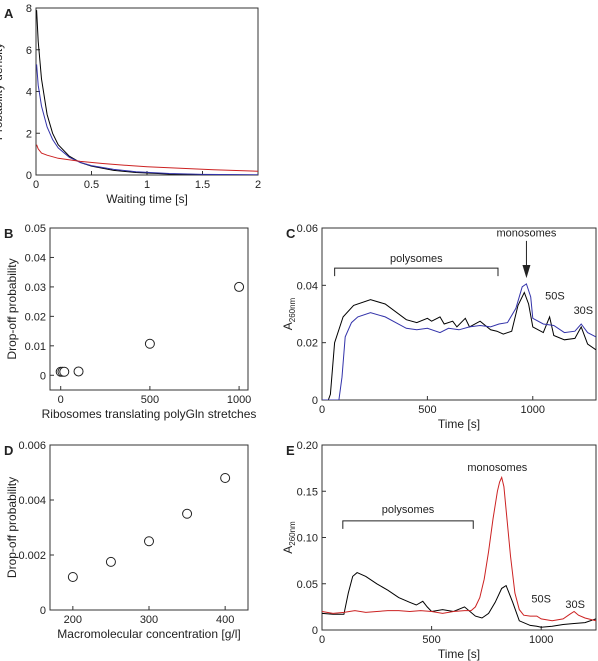 The height and width of the screenshot is (661, 598). Describe the element at coordinates (29, 134) in the screenshot. I see `panel-a-ytick-label-1: 2` at that location.